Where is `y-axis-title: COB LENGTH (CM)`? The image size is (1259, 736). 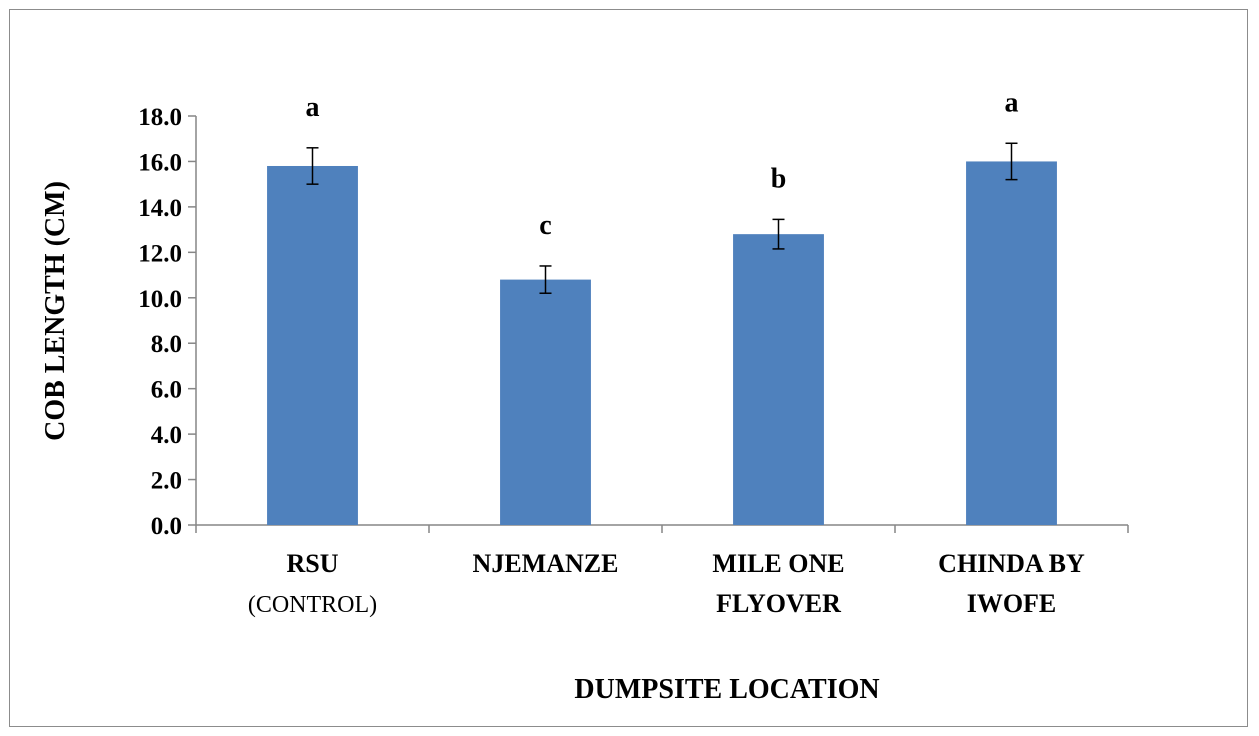 y-axis-title: COB LENGTH (CM) is located at coordinates (55, 311).